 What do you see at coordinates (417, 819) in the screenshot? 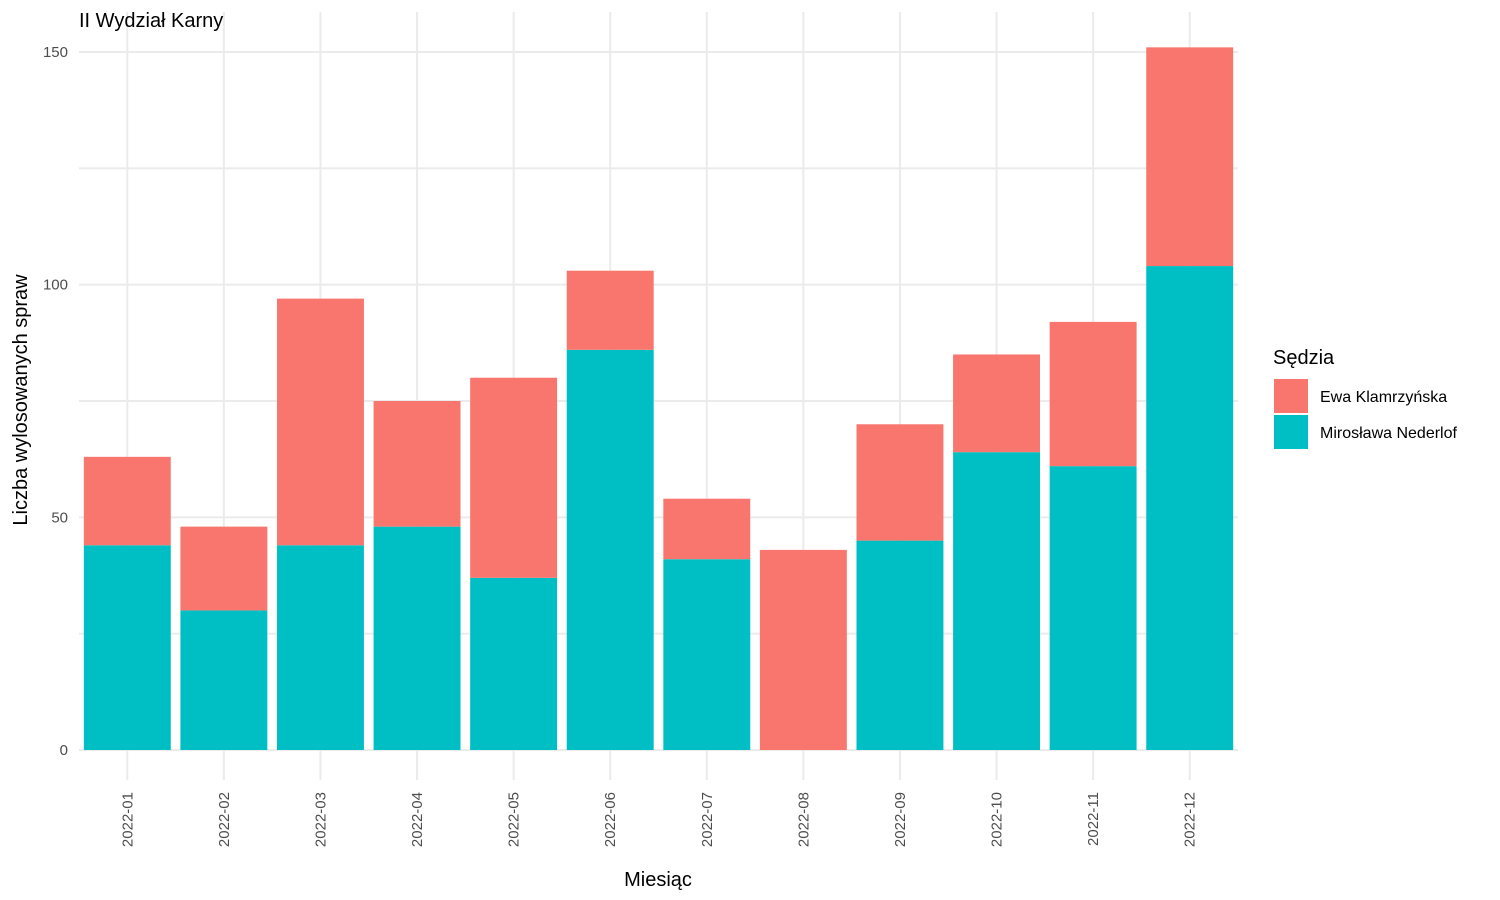
I see `x-tick-label: 2022-04` at bounding box center [417, 819].